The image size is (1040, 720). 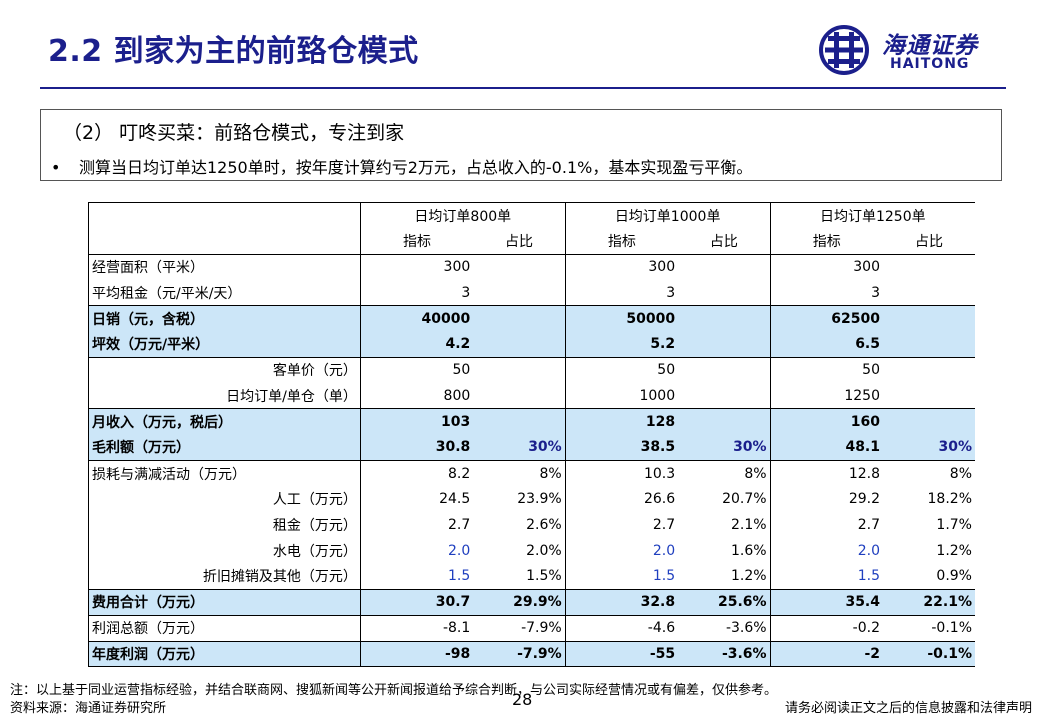 What do you see at coordinates (621, 602) in the screenshot?
I see `value-cell: 32.8` at bounding box center [621, 602].